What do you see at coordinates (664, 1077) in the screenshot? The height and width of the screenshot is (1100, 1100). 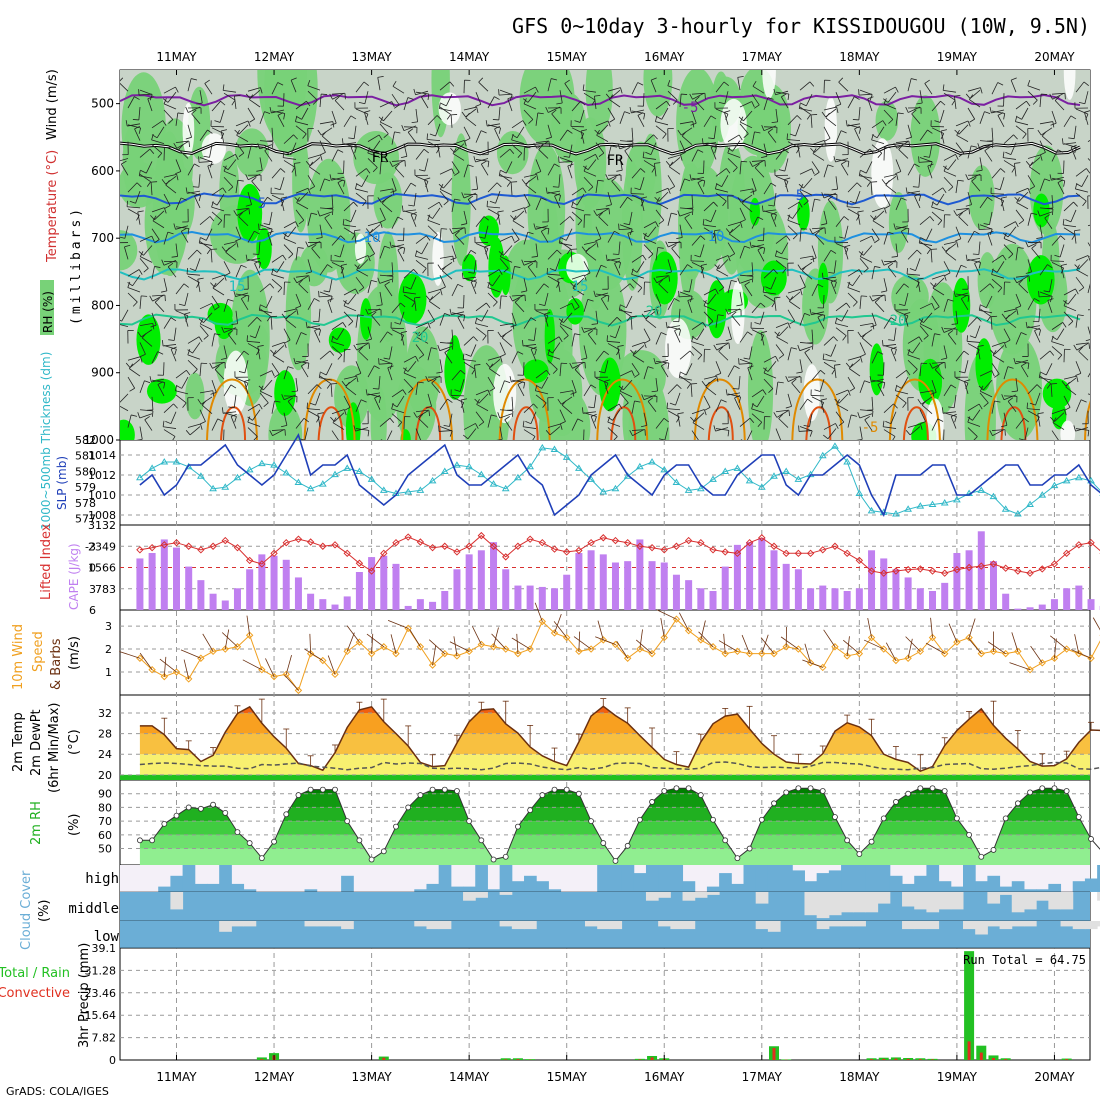 I see `date-label-bottom: 16MAY` at bounding box center [664, 1077].